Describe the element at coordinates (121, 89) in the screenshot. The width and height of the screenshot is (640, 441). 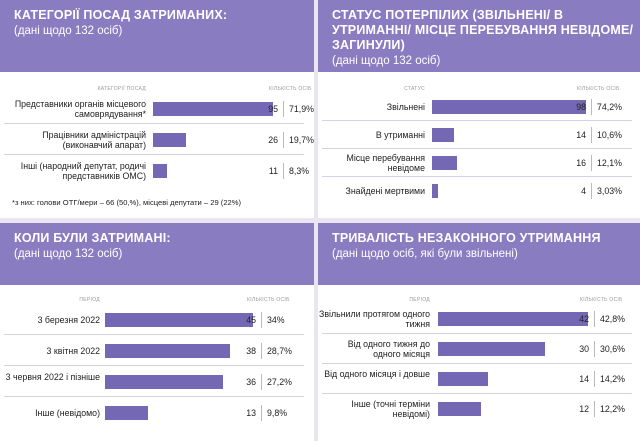
I see `categories-category-header: КАТЕГОРІЇ ПОСАД` at that location.